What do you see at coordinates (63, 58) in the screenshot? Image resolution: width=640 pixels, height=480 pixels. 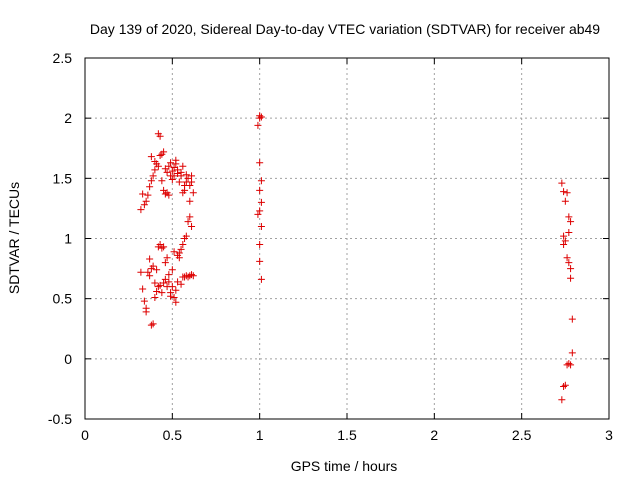 I see `y-tick-label: 2.5` at bounding box center [63, 58].